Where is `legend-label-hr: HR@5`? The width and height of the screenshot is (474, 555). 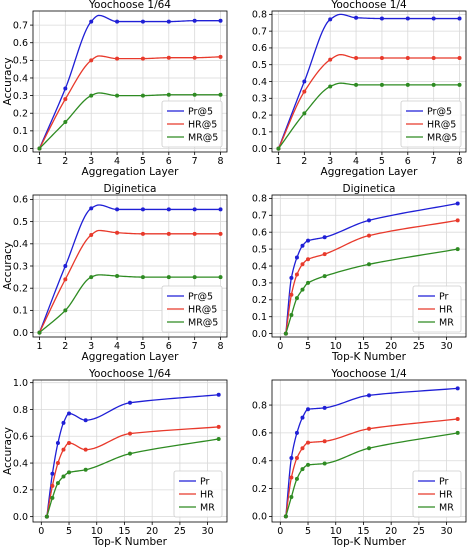 legend-label-hr: HR@5 is located at coordinates (202, 124).